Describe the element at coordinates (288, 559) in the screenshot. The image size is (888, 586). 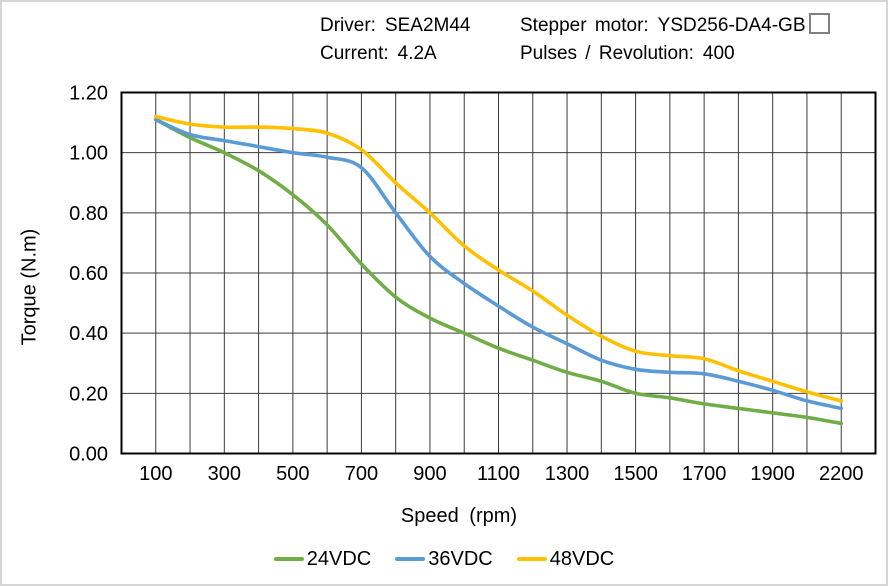
I see `legend-marker-24vdc` at that location.